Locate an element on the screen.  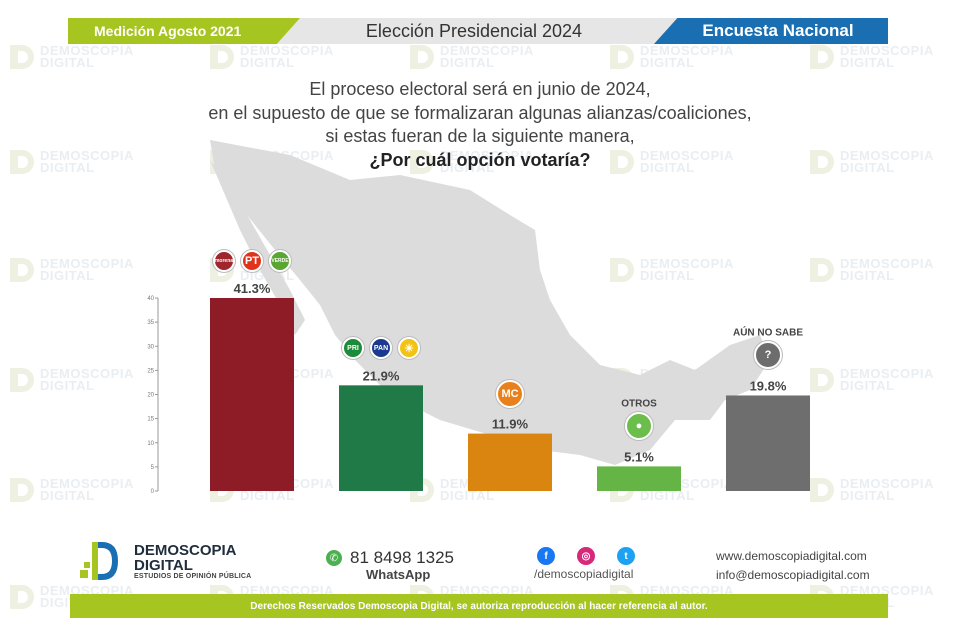
category-label: OTROS is located at coordinates (639, 403).